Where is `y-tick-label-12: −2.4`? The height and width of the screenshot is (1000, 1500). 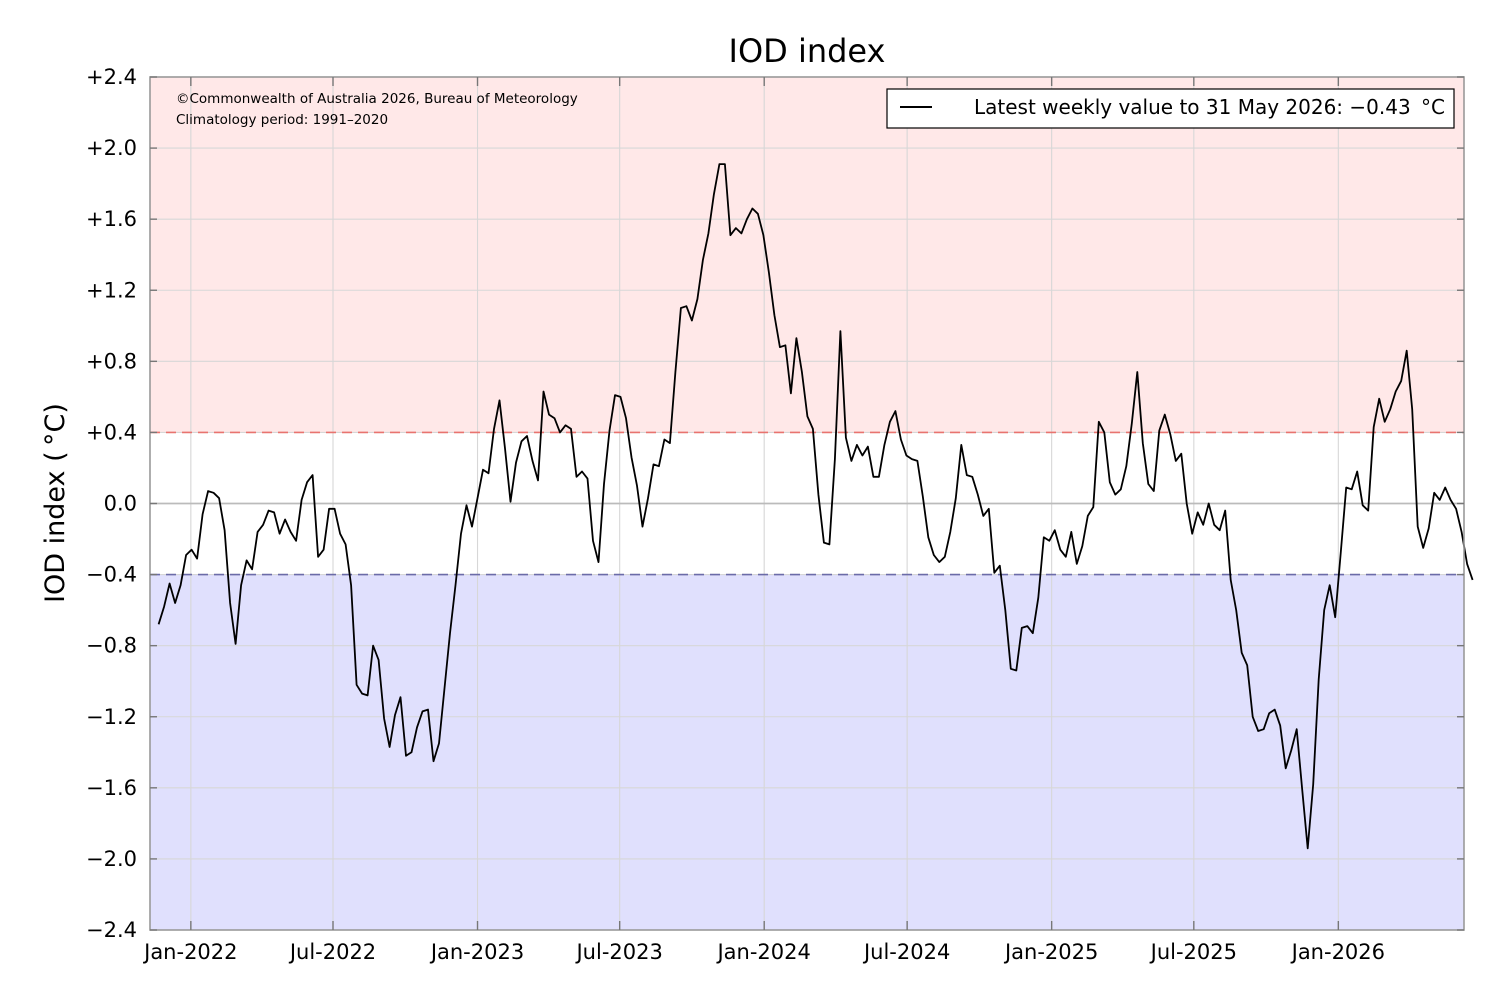
y-tick-label-12: −2.4 is located at coordinates (111, 930).